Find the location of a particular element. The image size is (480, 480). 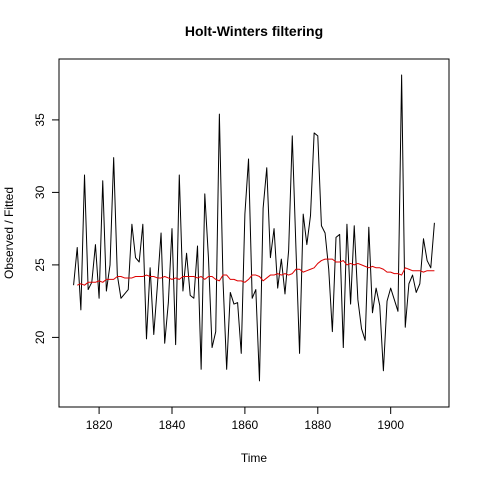

y-axis: 20 25 30 35 is located at coordinates (46, 228).